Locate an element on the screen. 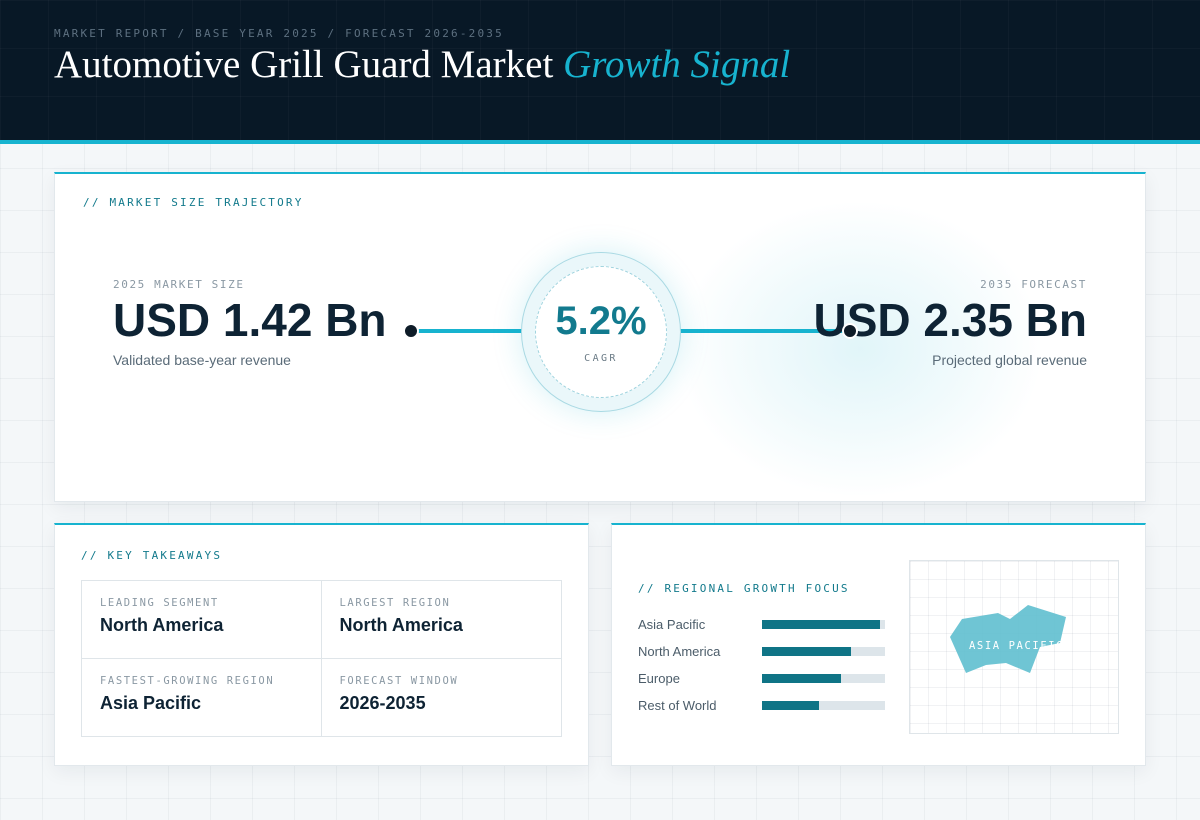 Image resolution: width=1200 pixels, height=820 pixels. region-row: Europe is located at coordinates (762, 678).